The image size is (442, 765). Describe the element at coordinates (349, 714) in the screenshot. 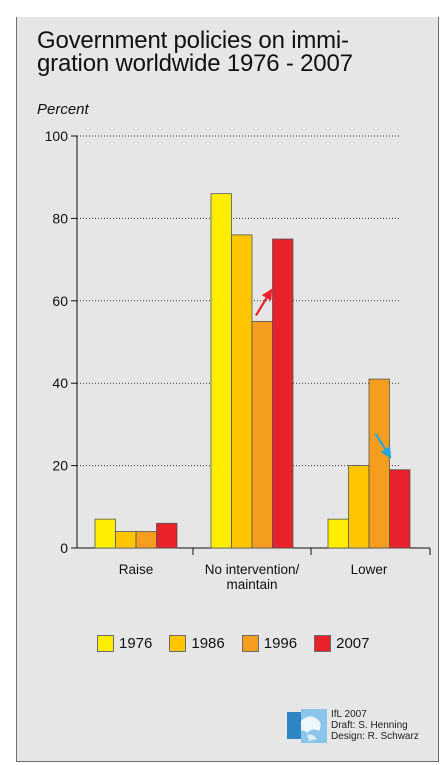

I see `credit-line: IfL 2007` at that location.